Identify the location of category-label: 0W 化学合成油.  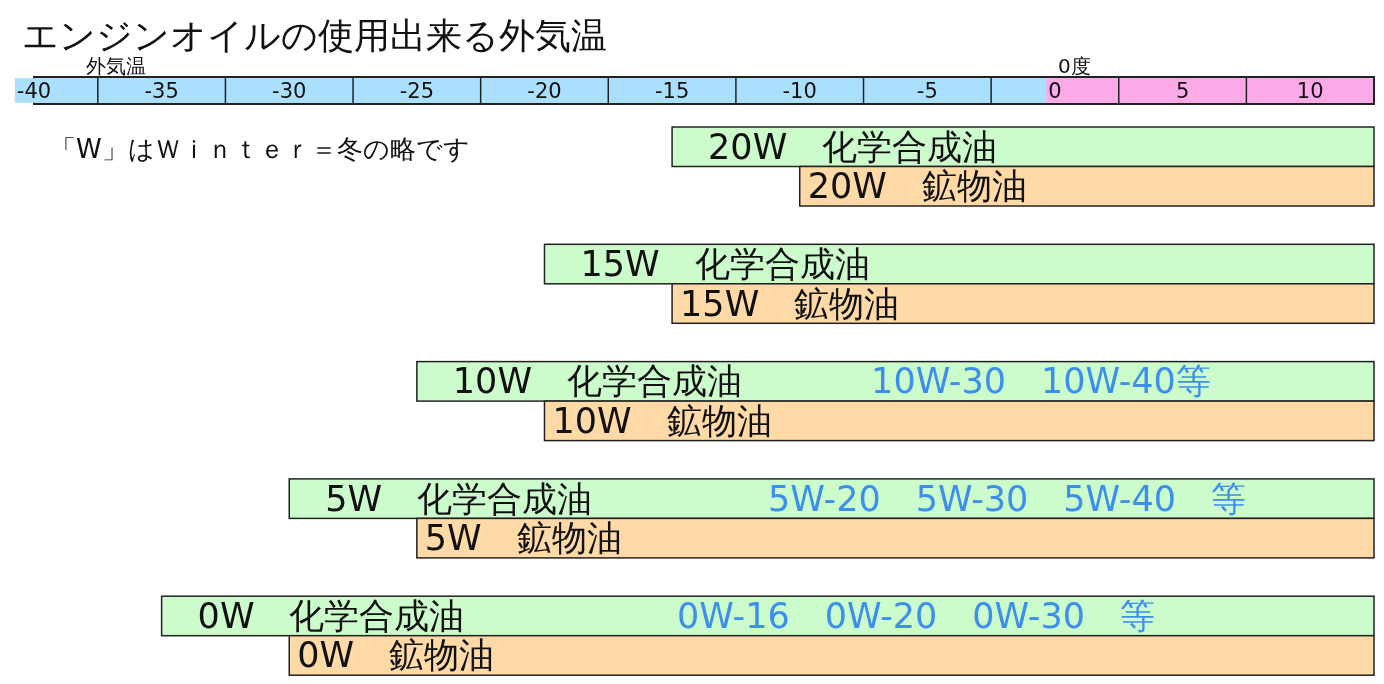
(331, 615).